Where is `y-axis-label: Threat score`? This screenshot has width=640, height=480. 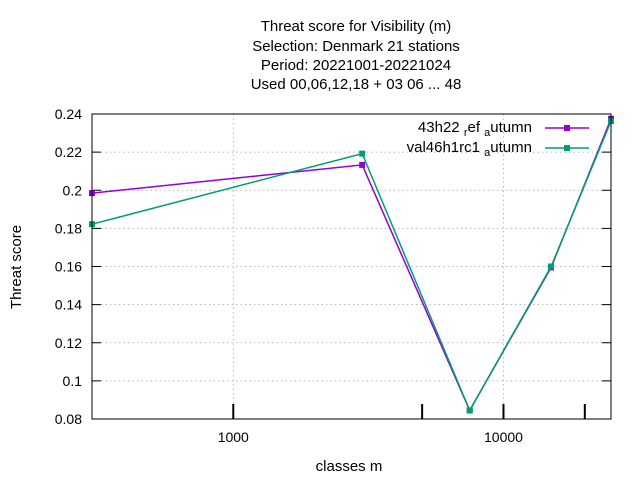 y-axis-label: Threat score is located at coordinates (16, 267).